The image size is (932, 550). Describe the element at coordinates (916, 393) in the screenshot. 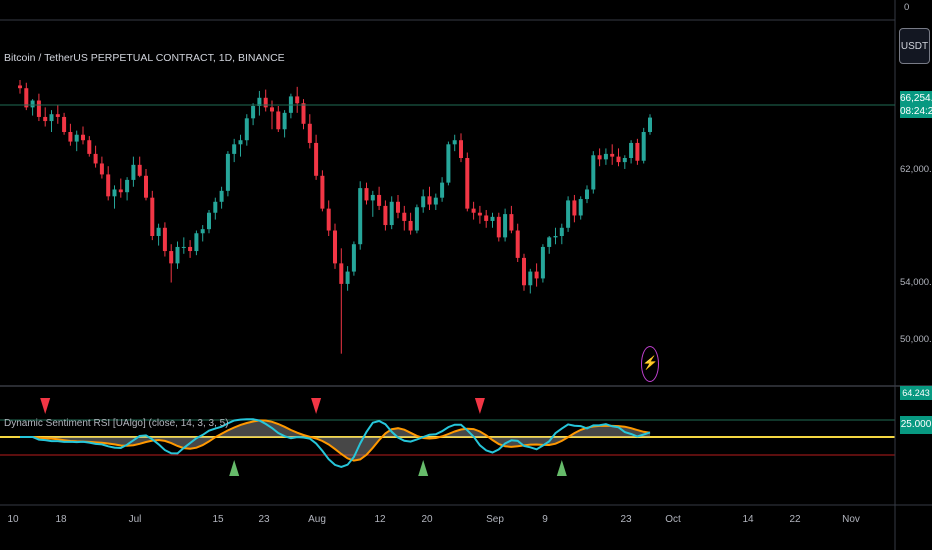

I see `indicator-top-value: 64.243` at that location.